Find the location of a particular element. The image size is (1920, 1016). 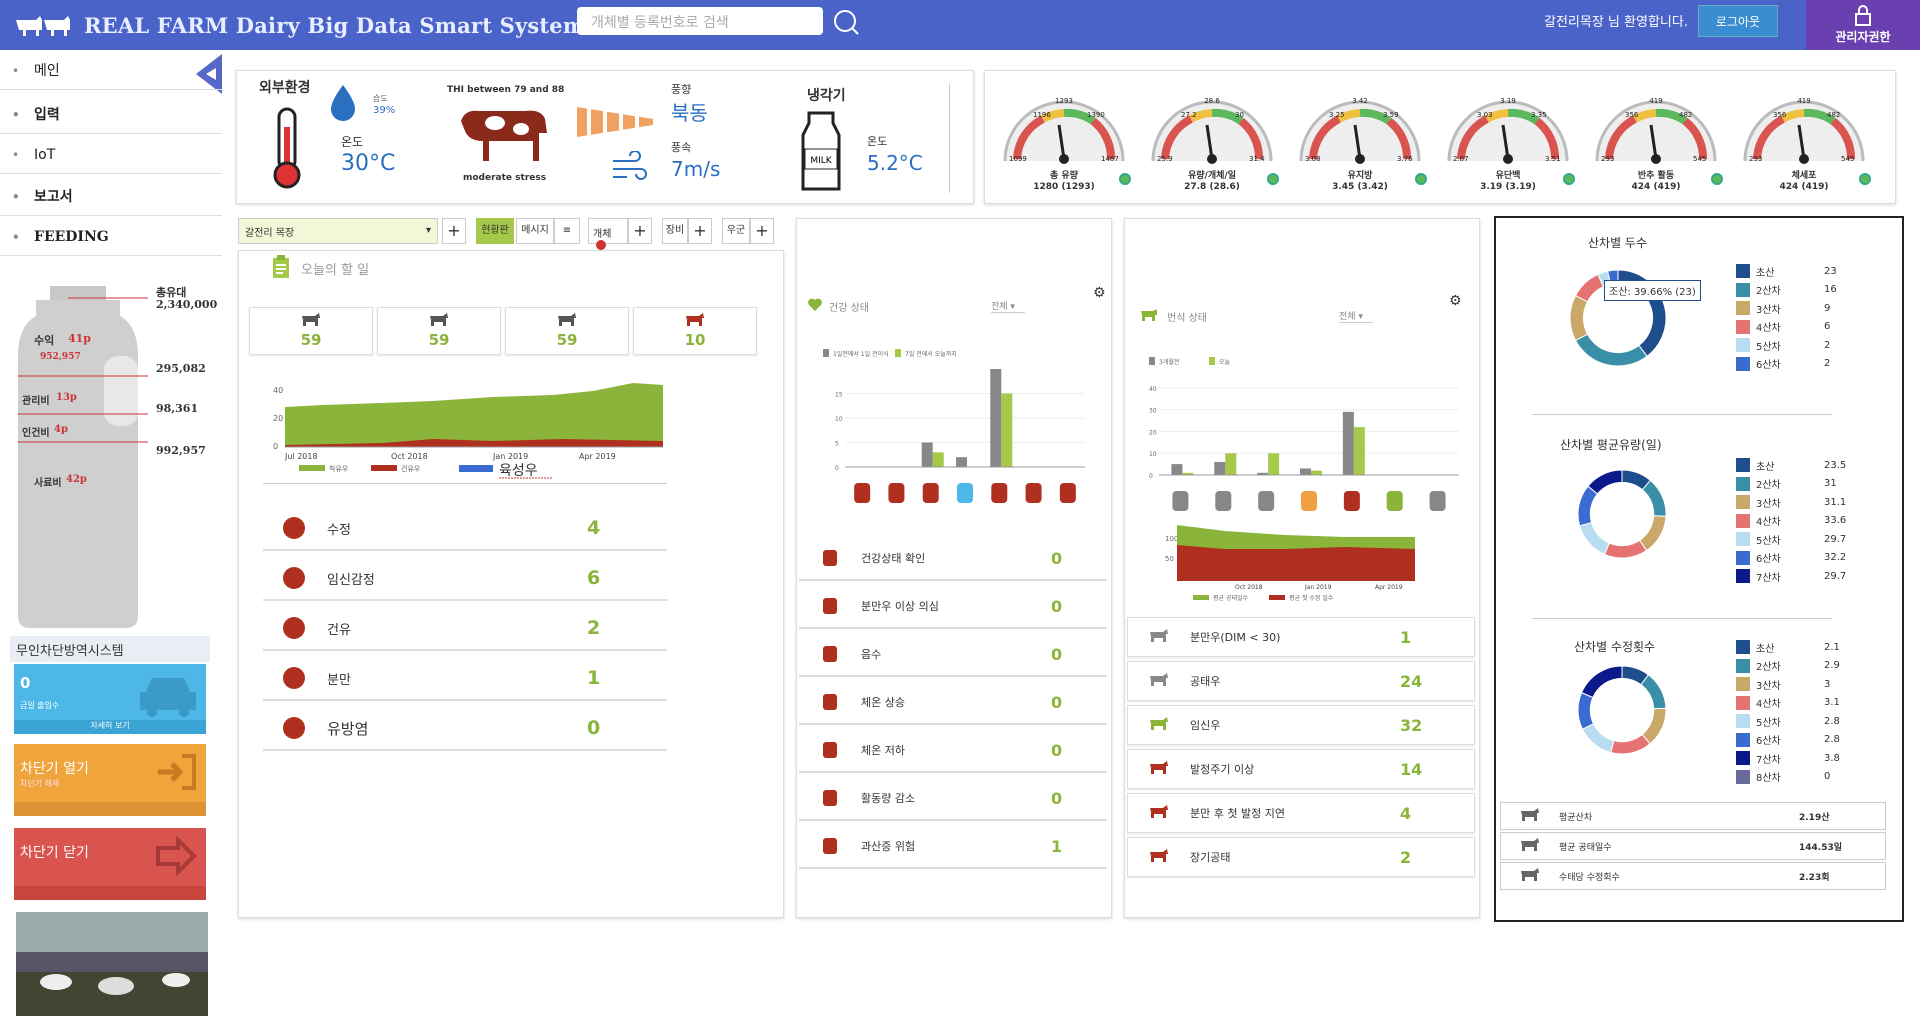

breed-row: 장기공태 2 is located at coordinates (1301, 857).